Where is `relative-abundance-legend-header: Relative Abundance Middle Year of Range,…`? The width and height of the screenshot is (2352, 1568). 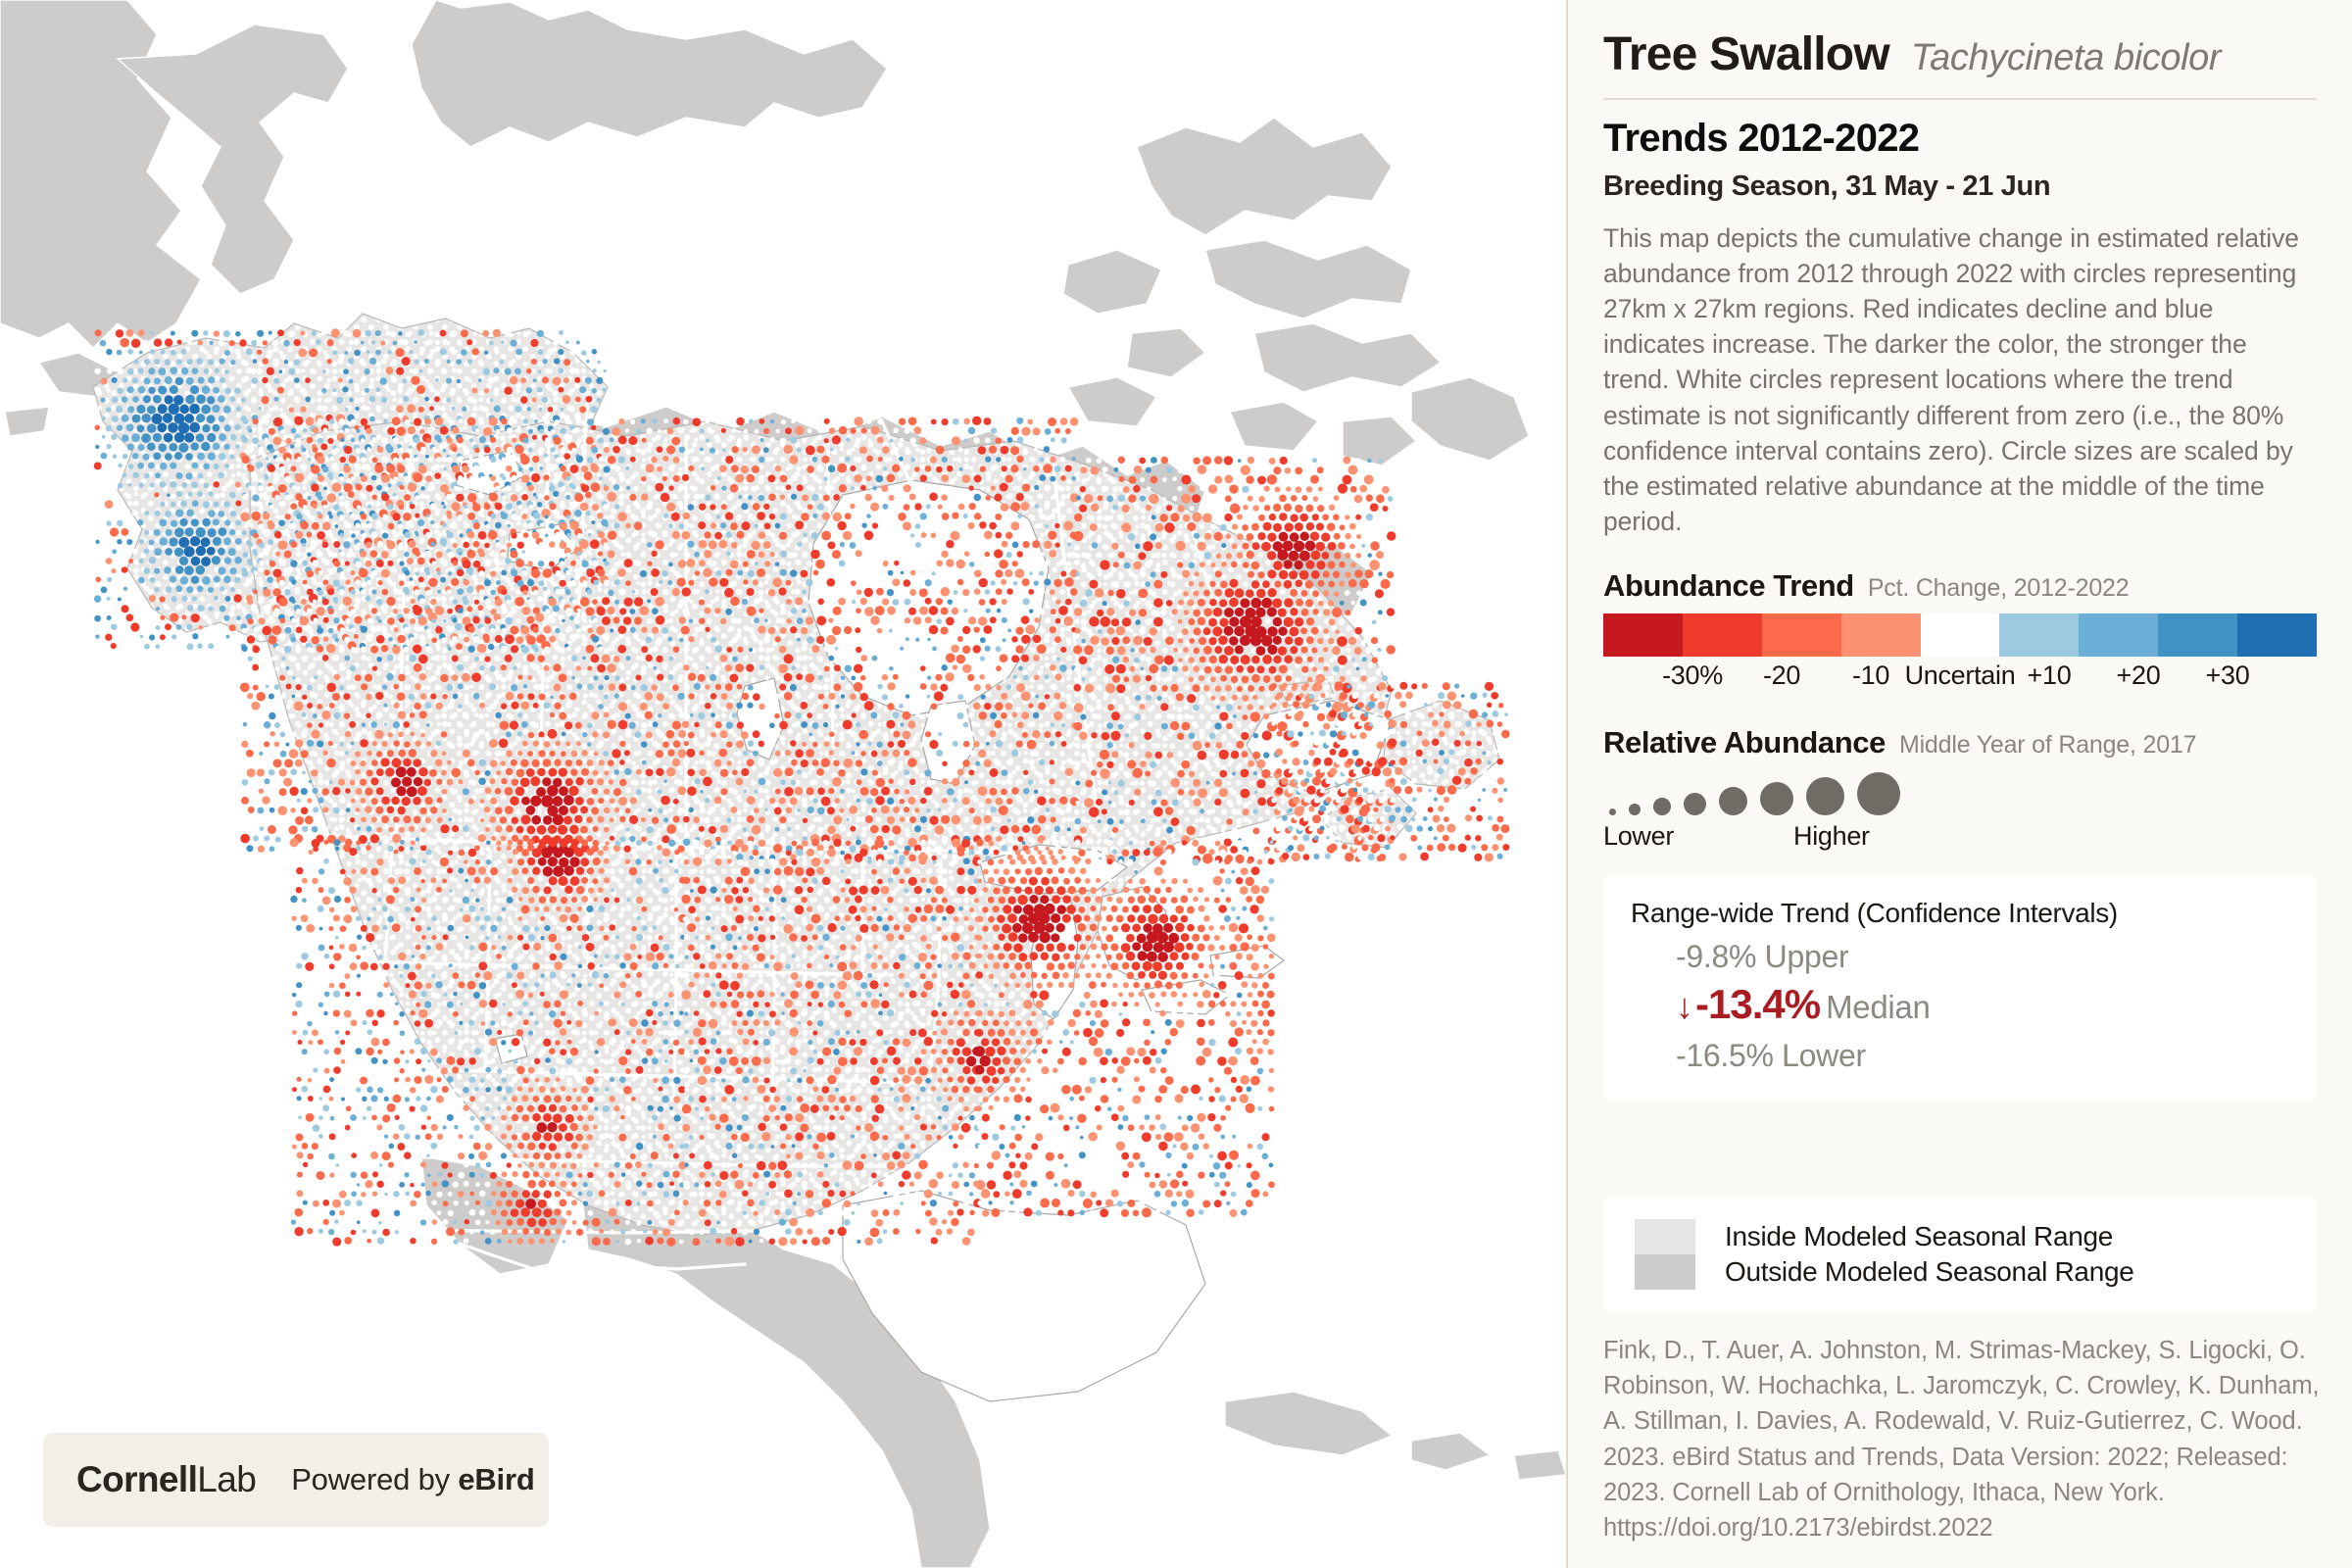 relative-abundance-legend-header: Relative Abundance Middle Year of Range,… is located at coordinates (1960, 742).